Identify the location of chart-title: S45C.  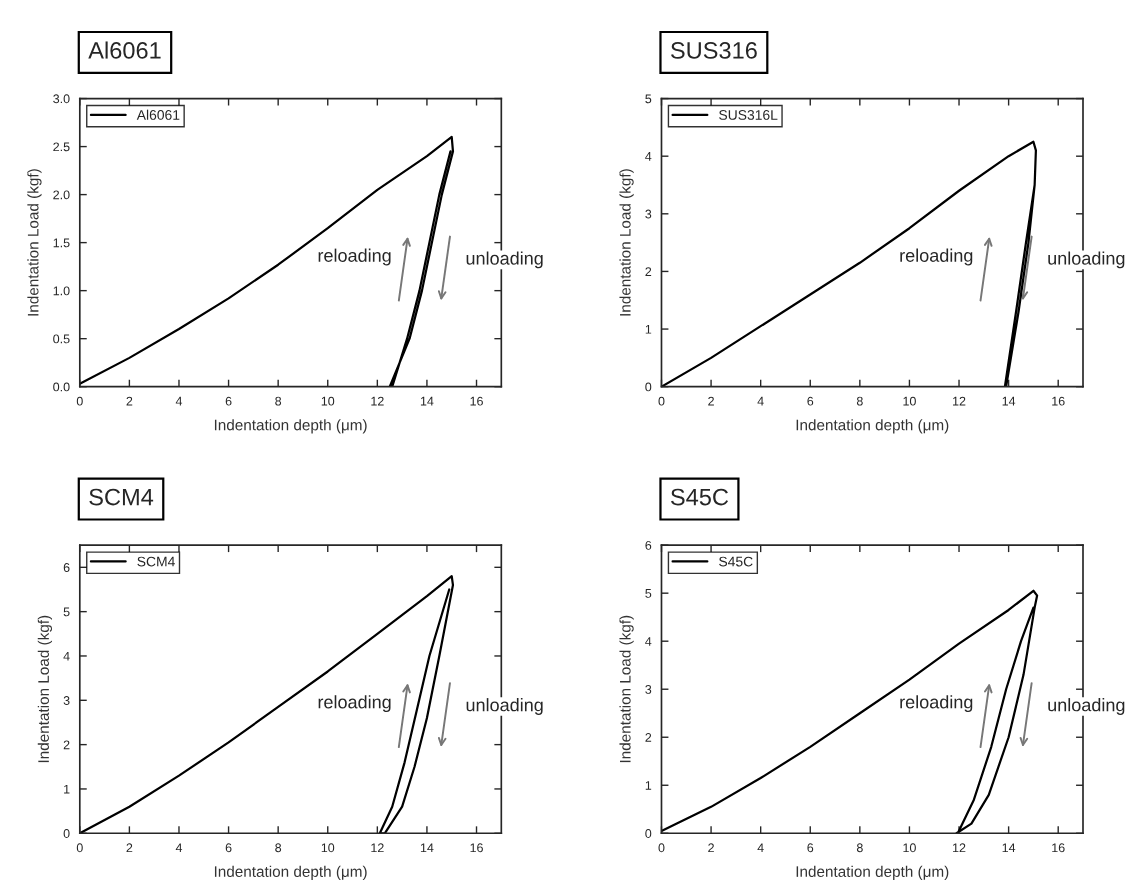
(699, 497).